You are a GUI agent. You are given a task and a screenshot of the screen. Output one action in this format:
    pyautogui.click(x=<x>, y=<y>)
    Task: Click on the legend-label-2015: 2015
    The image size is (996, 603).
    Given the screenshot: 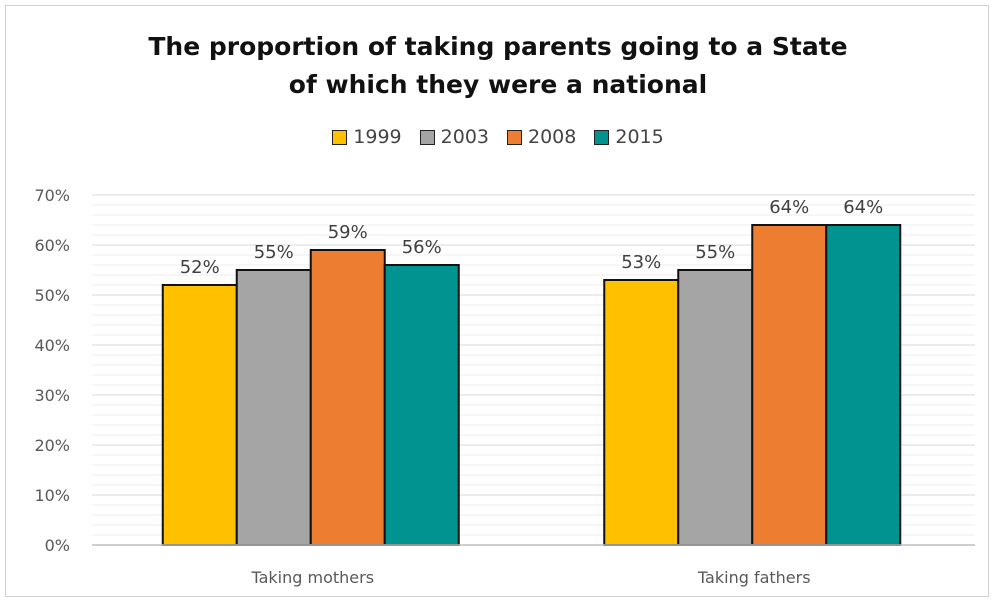 What is the action you would take?
    pyautogui.click(x=639, y=137)
    